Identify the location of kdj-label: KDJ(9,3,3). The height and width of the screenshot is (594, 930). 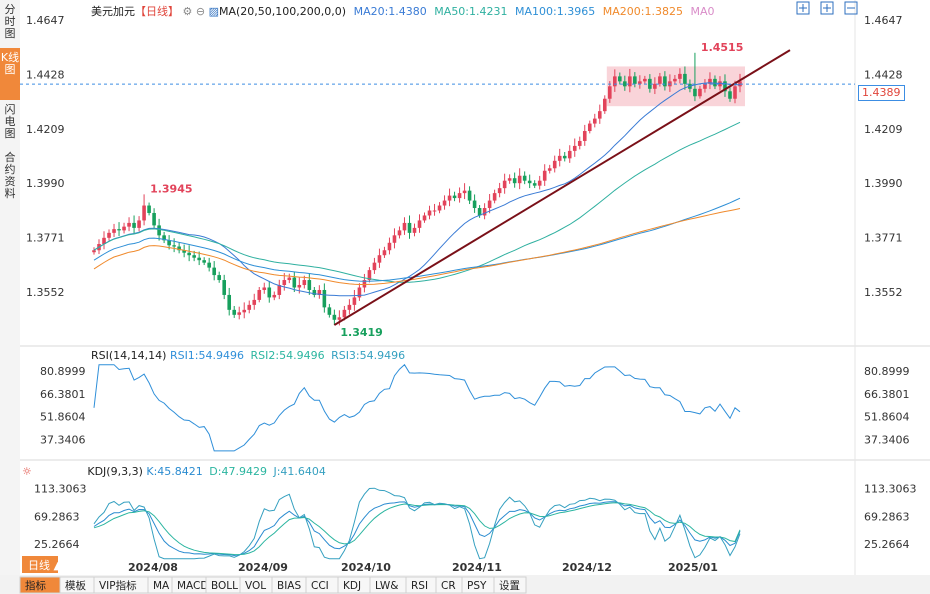
(115, 471).